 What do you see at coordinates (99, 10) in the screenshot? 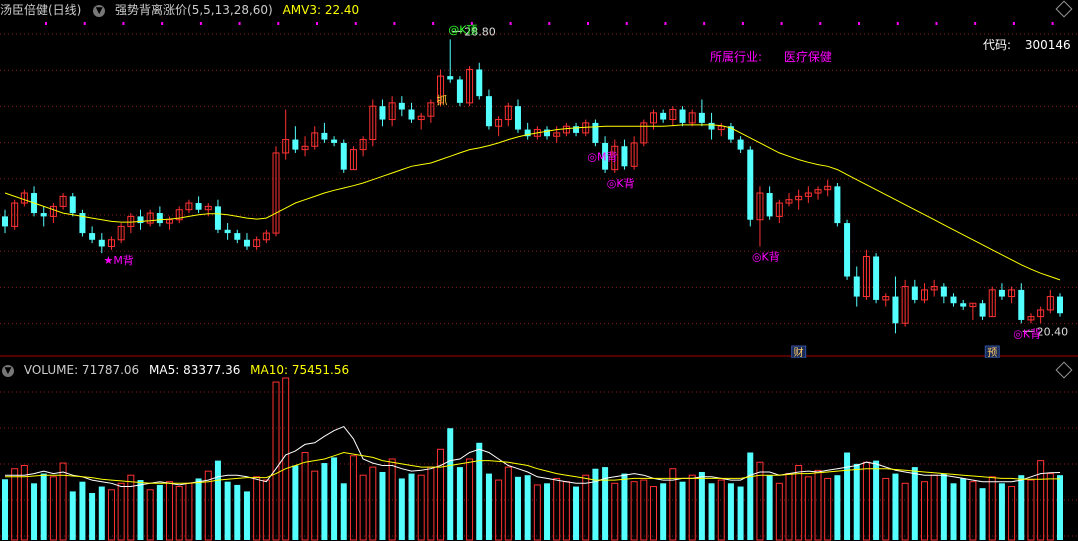
I see `indicator-dropdown-icon: ▼` at bounding box center [99, 10].